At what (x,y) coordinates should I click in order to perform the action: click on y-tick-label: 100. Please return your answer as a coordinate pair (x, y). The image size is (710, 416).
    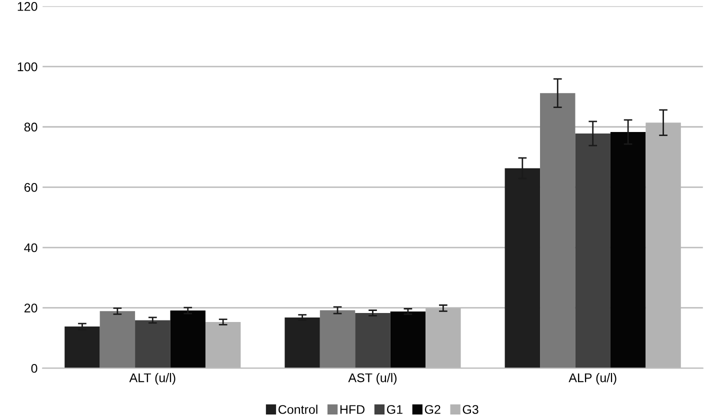
    Looking at the image, I should click on (28, 67).